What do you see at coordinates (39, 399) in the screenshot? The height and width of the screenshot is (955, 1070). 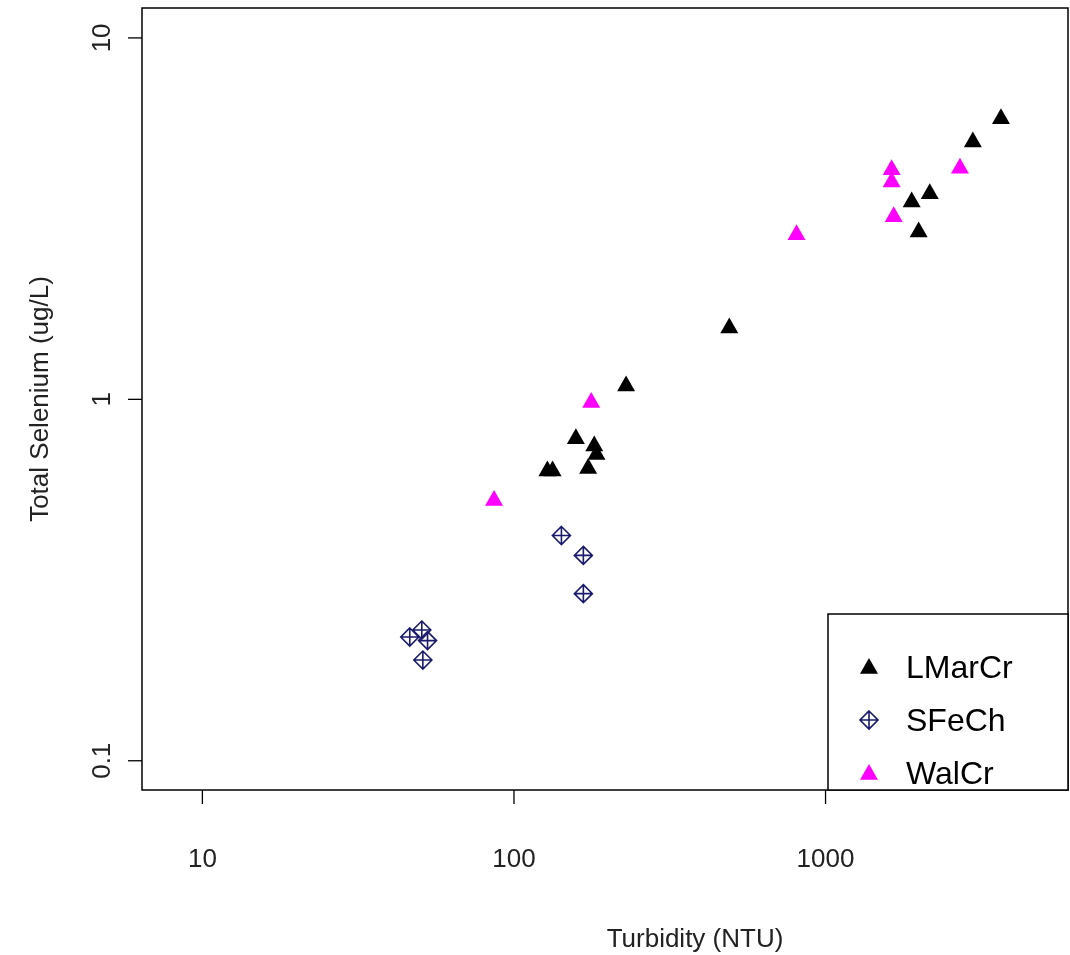 I see `y-axis-title: Total Selenium (ug/L)` at bounding box center [39, 399].